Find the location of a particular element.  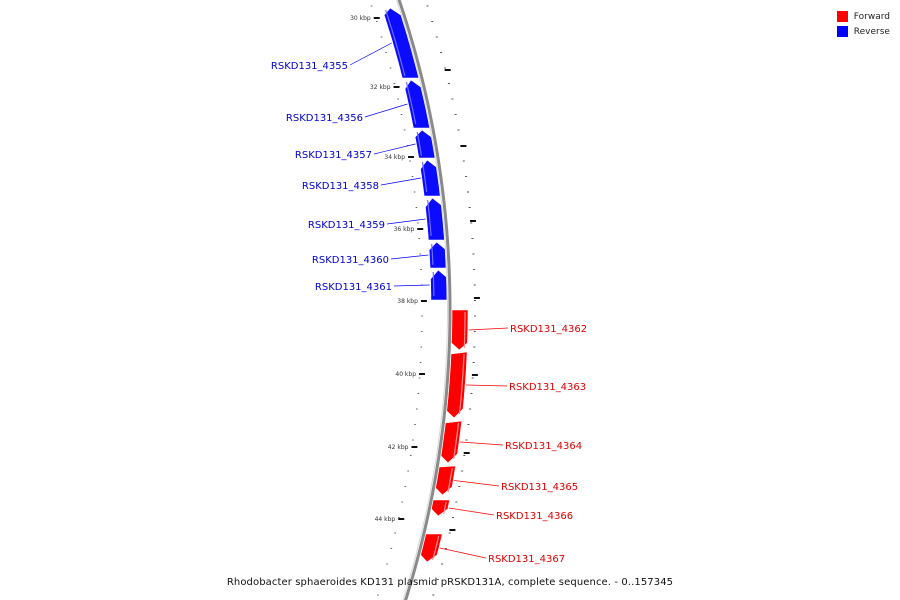

gene-label: RSKD131_4357 is located at coordinates (333, 155).